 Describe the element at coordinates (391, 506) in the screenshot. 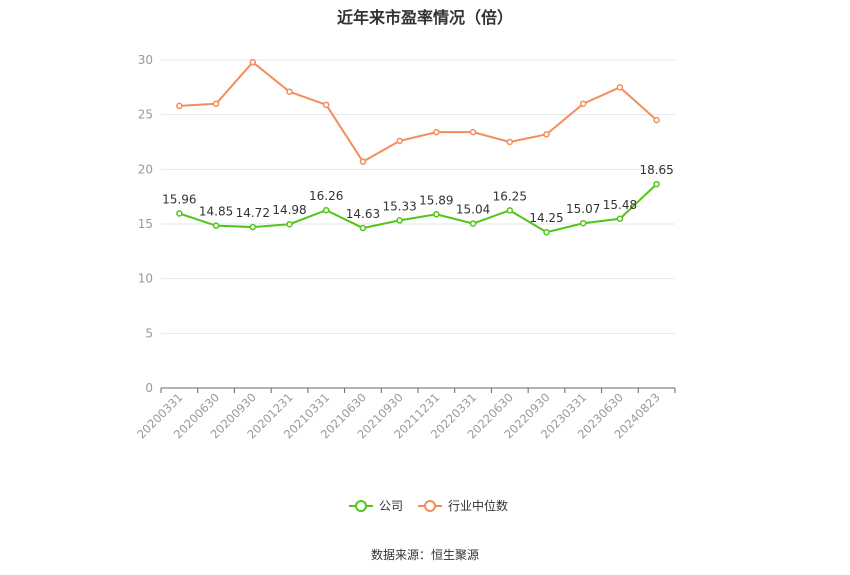

I see `legend-label: 公司` at that location.